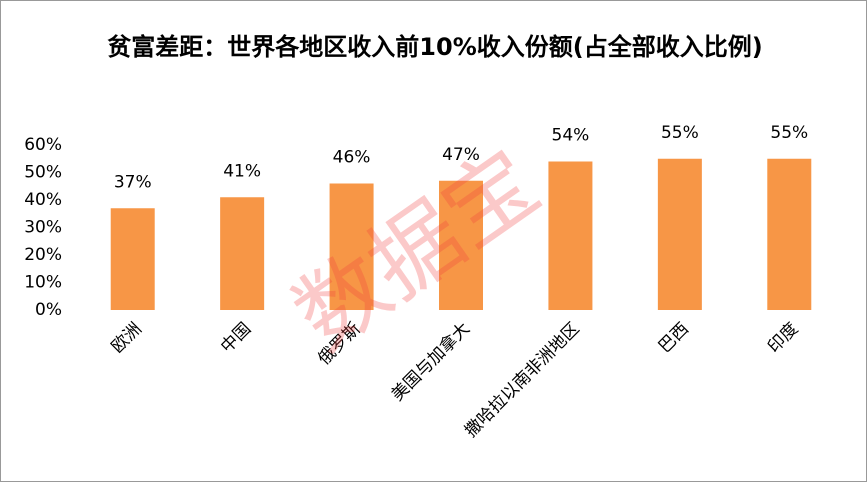 This screenshot has width=867, height=482. I want to click on y-tick-label: 30%, so click(43, 228).